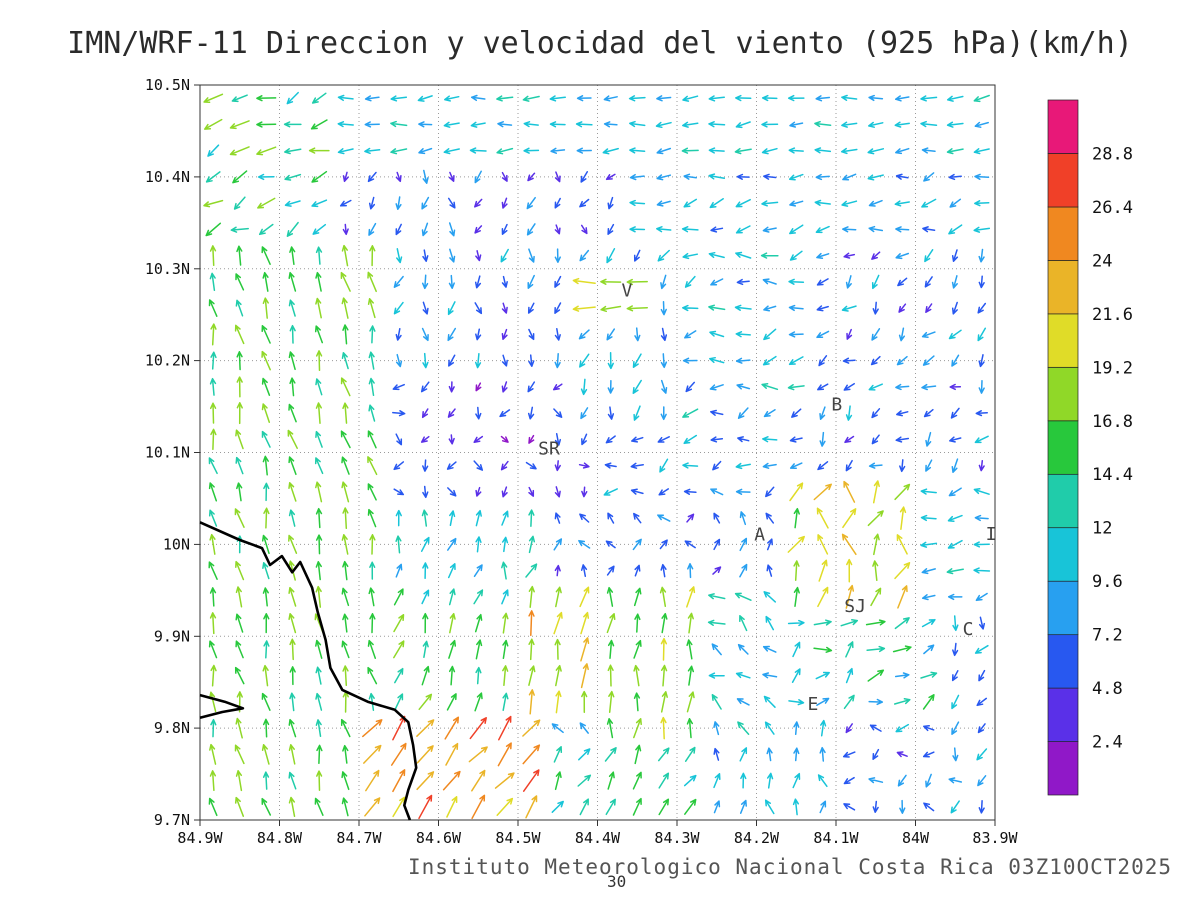  I want to click on x-tick-label: 84.6W, so click(439, 838).